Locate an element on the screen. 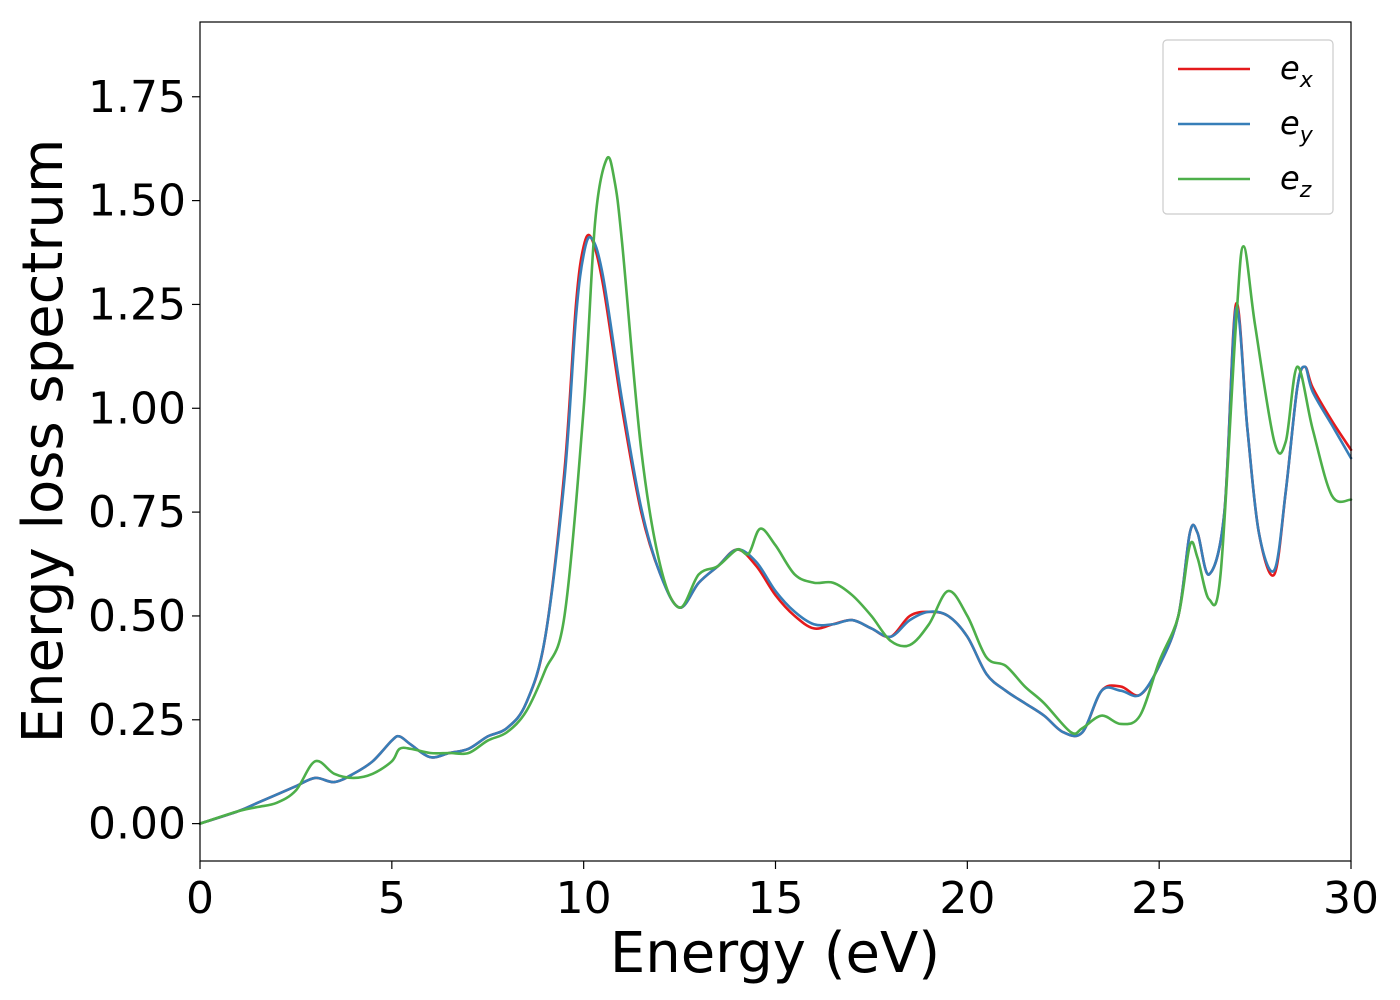 The image size is (1400, 1000). x-tick-label: 5 is located at coordinates (392, 898).